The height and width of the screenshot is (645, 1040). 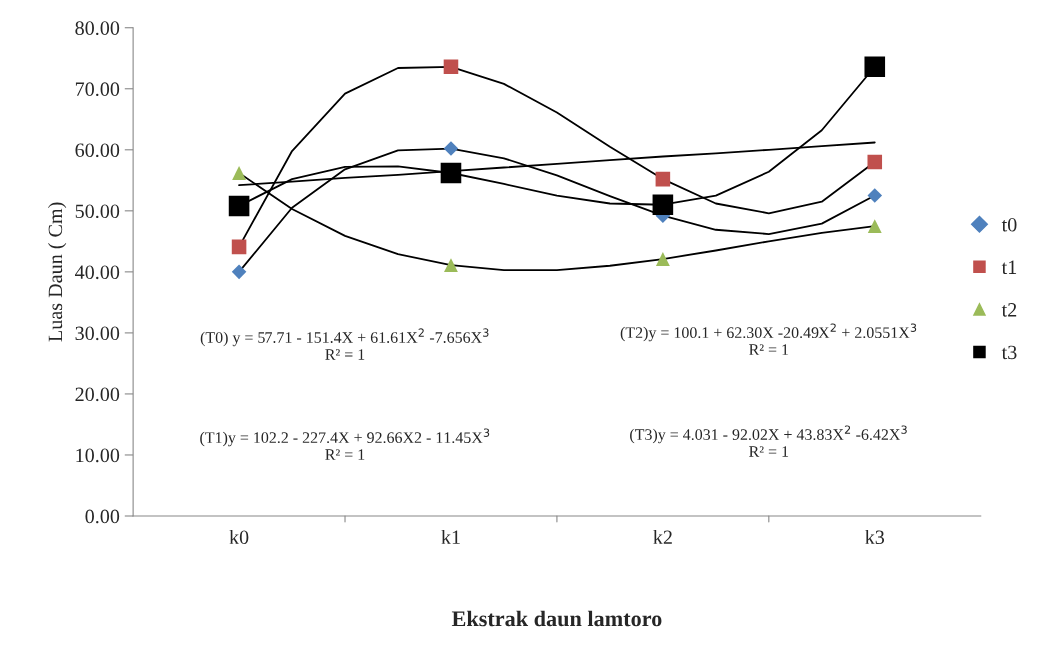 What do you see at coordinates (768, 441) in the screenshot?
I see `text: (T3)y = 4.031 - 92.02X + 43.83X$^{2}$ -6.42X$^{3}$ R² = 1` at bounding box center [768, 441].